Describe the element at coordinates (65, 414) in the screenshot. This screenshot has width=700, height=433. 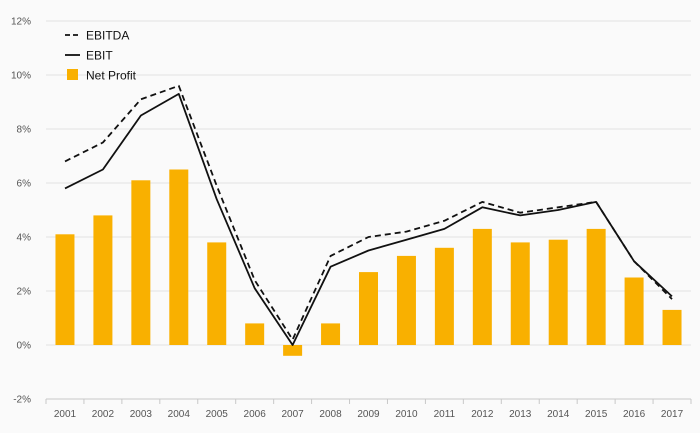
I see `x-tick-label: 2001` at that location.